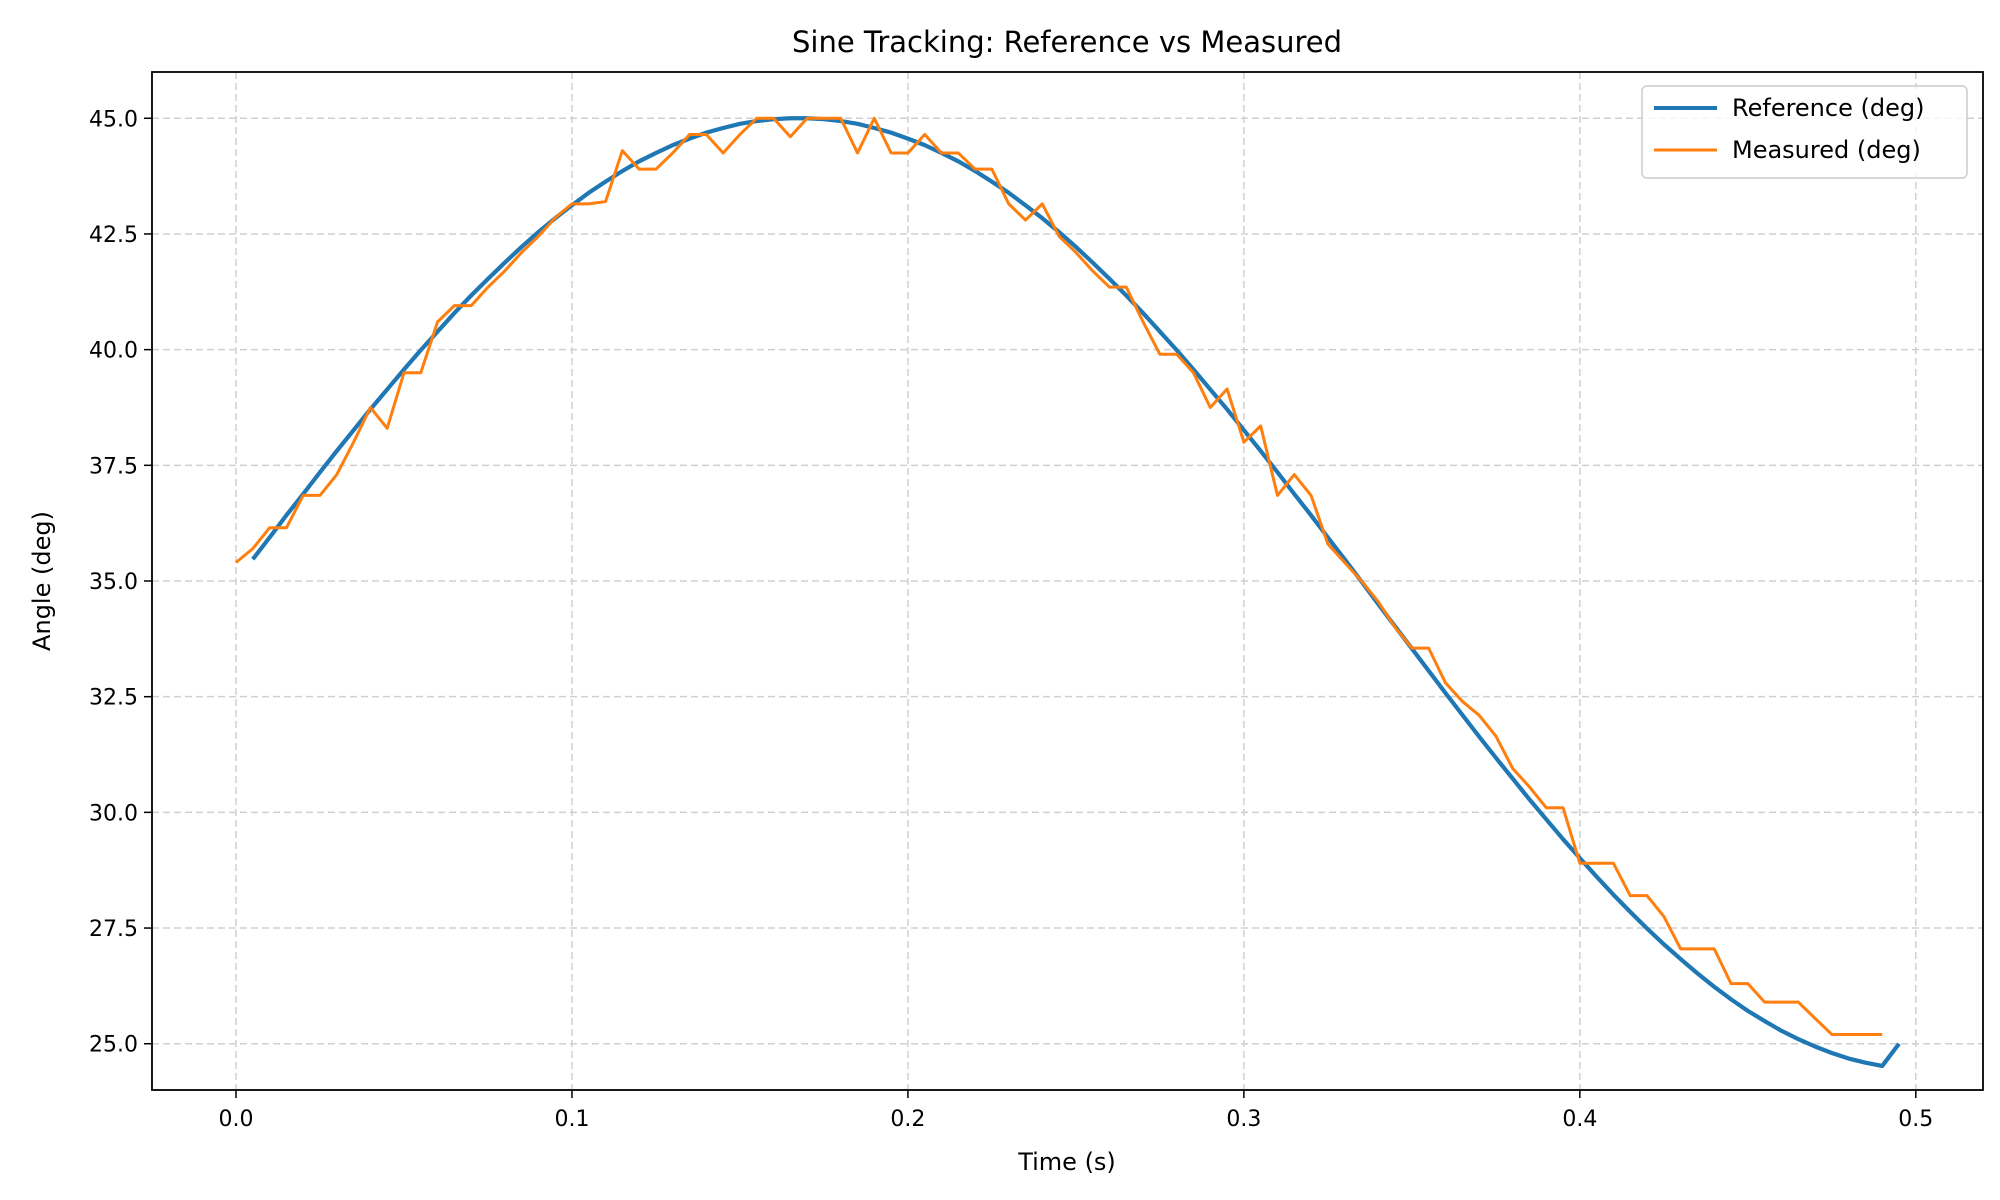  I want to click on chart-title: Sine Tracking: Reference vs Measured, so click(1067, 42).